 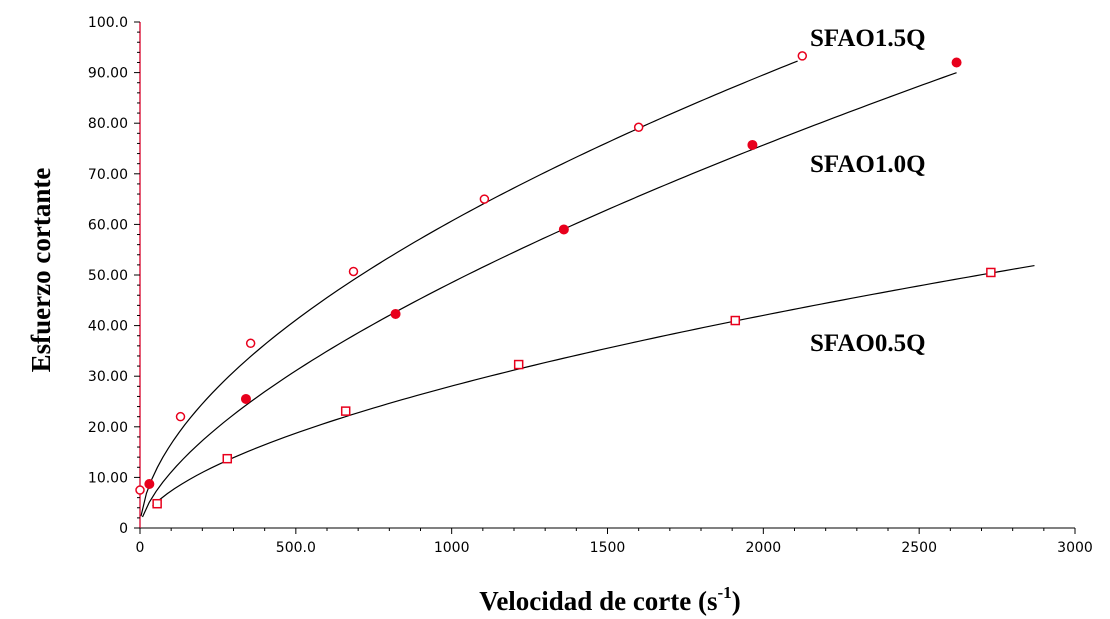 What do you see at coordinates (452, 548) in the screenshot?
I see `x-tick-label: 1000` at bounding box center [452, 548].